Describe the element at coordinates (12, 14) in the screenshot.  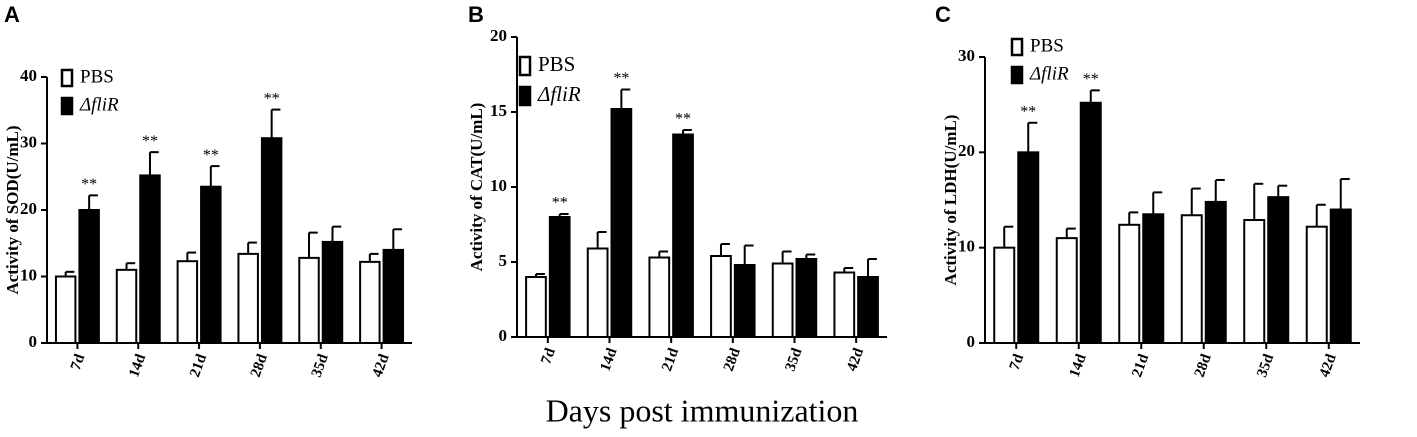
I see `panel-label: A` at that location.